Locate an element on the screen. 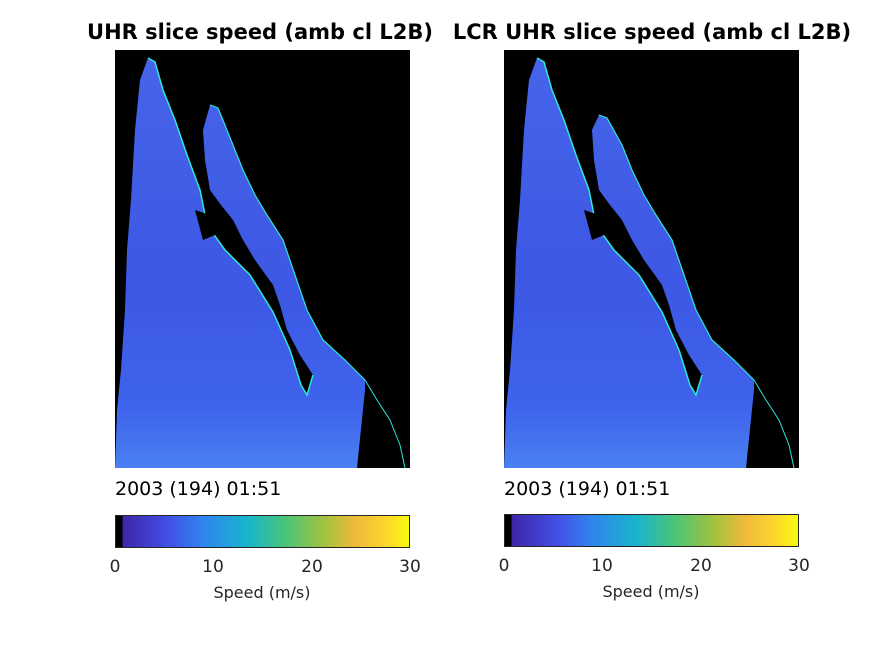  panel-1-coastline is located at coordinates (230, 227).